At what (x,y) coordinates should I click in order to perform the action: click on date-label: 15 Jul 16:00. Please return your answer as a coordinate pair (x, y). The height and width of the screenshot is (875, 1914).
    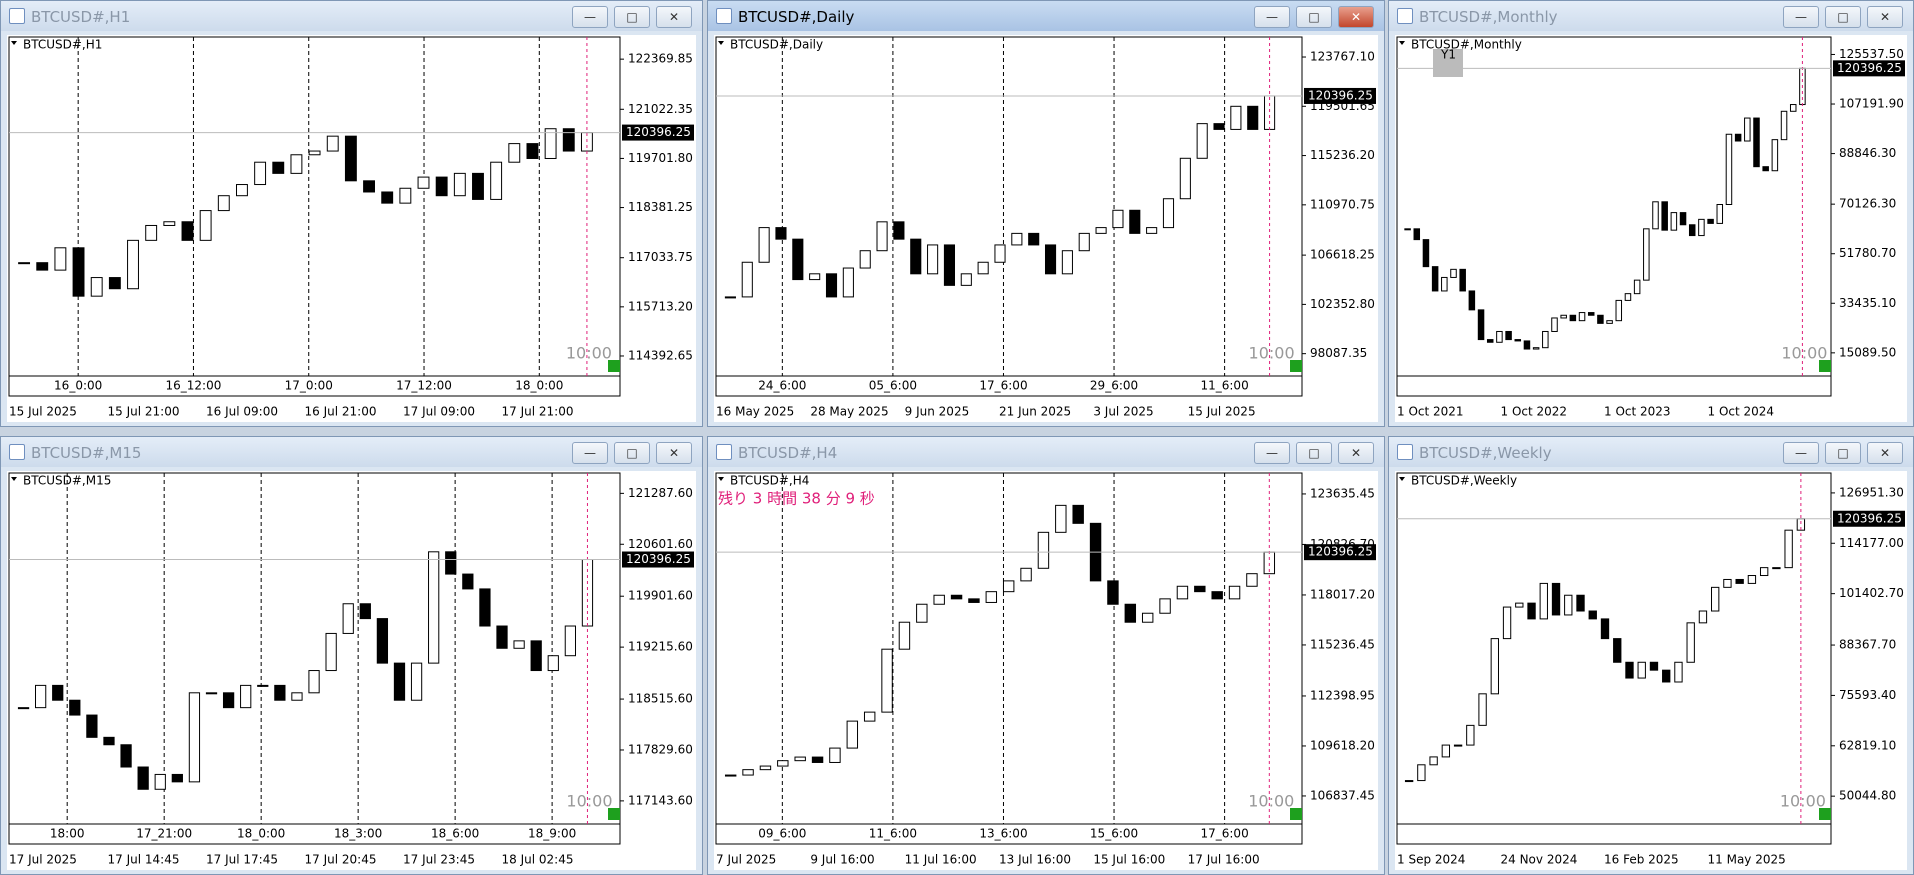
    Looking at the image, I should click on (1129, 860).